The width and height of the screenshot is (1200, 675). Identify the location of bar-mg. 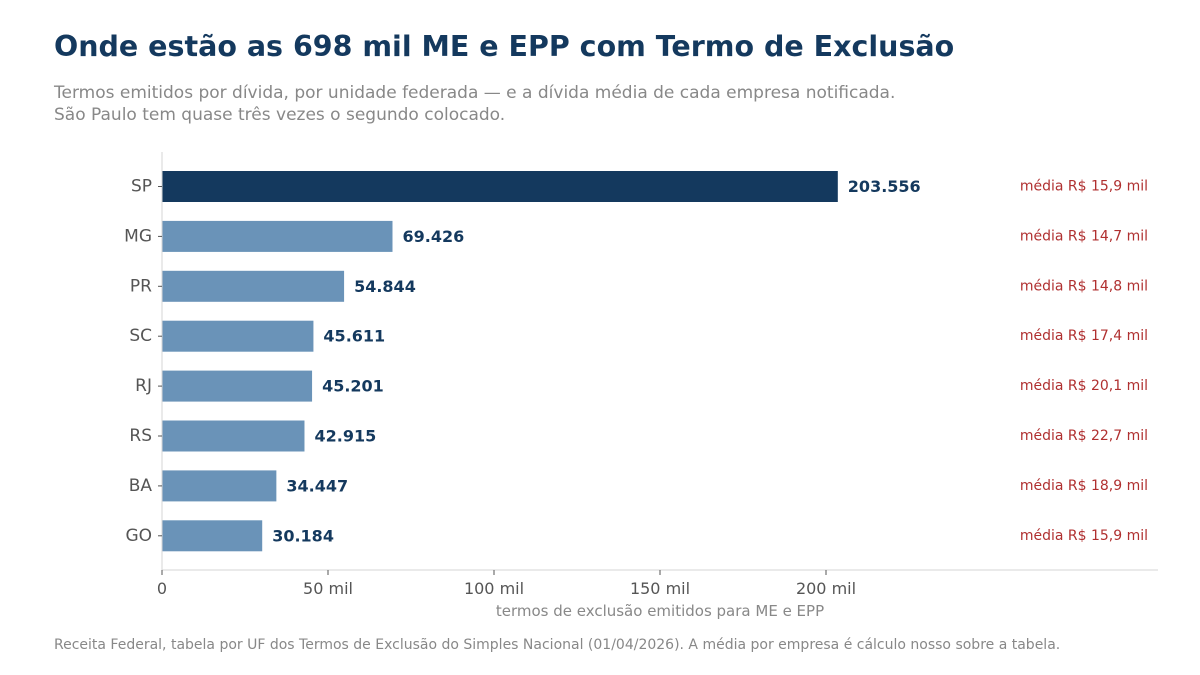
(277, 236).